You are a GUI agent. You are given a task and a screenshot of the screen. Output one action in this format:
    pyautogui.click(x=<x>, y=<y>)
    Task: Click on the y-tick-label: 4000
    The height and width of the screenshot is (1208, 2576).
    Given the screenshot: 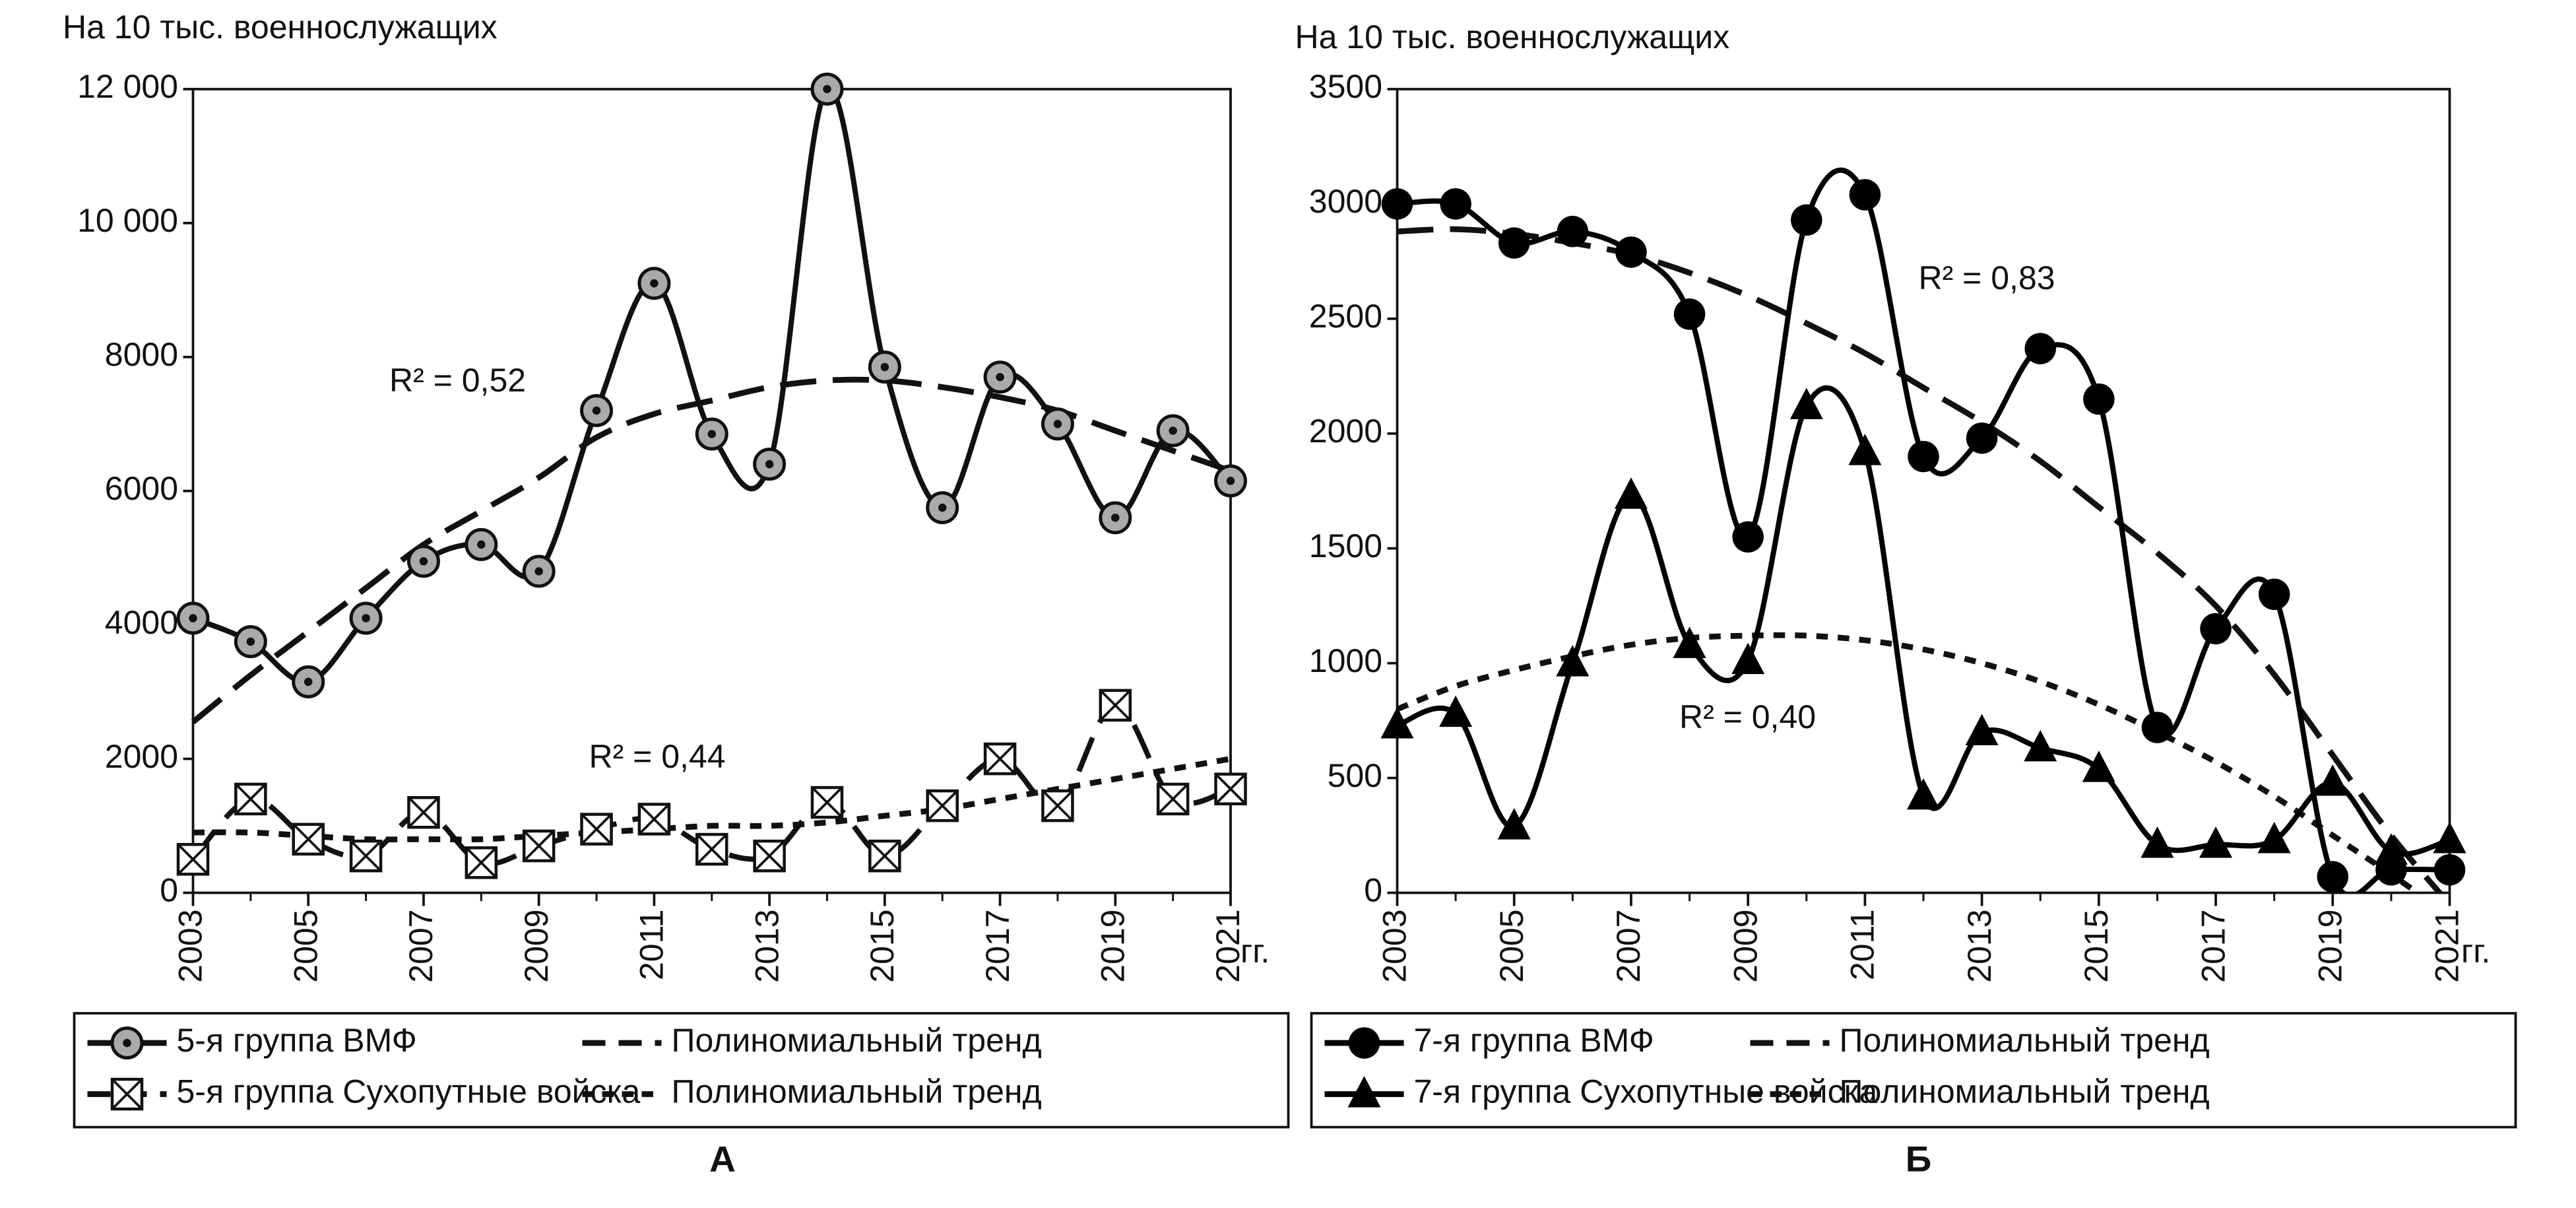 What is the action you would take?
    pyautogui.click(x=141, y=622)
    